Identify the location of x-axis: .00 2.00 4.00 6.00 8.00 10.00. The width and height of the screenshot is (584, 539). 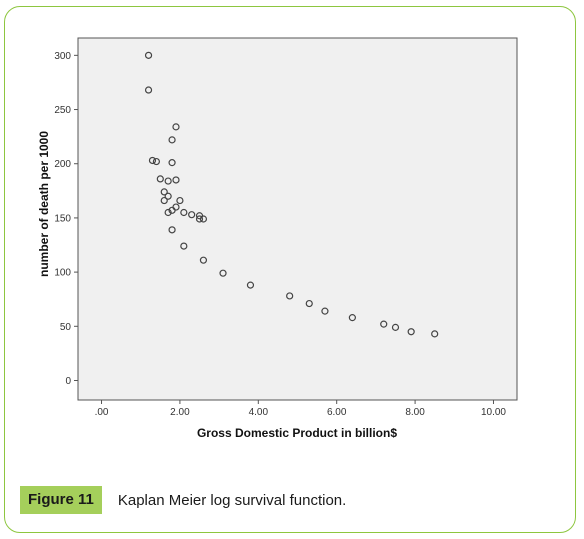
(300, 409).